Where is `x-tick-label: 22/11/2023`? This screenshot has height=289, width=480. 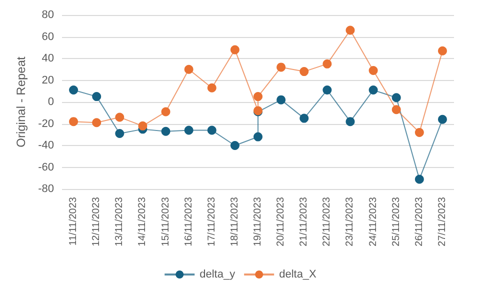
x-tick-label: 22/11/2023 is located at coordinates (327, 221).